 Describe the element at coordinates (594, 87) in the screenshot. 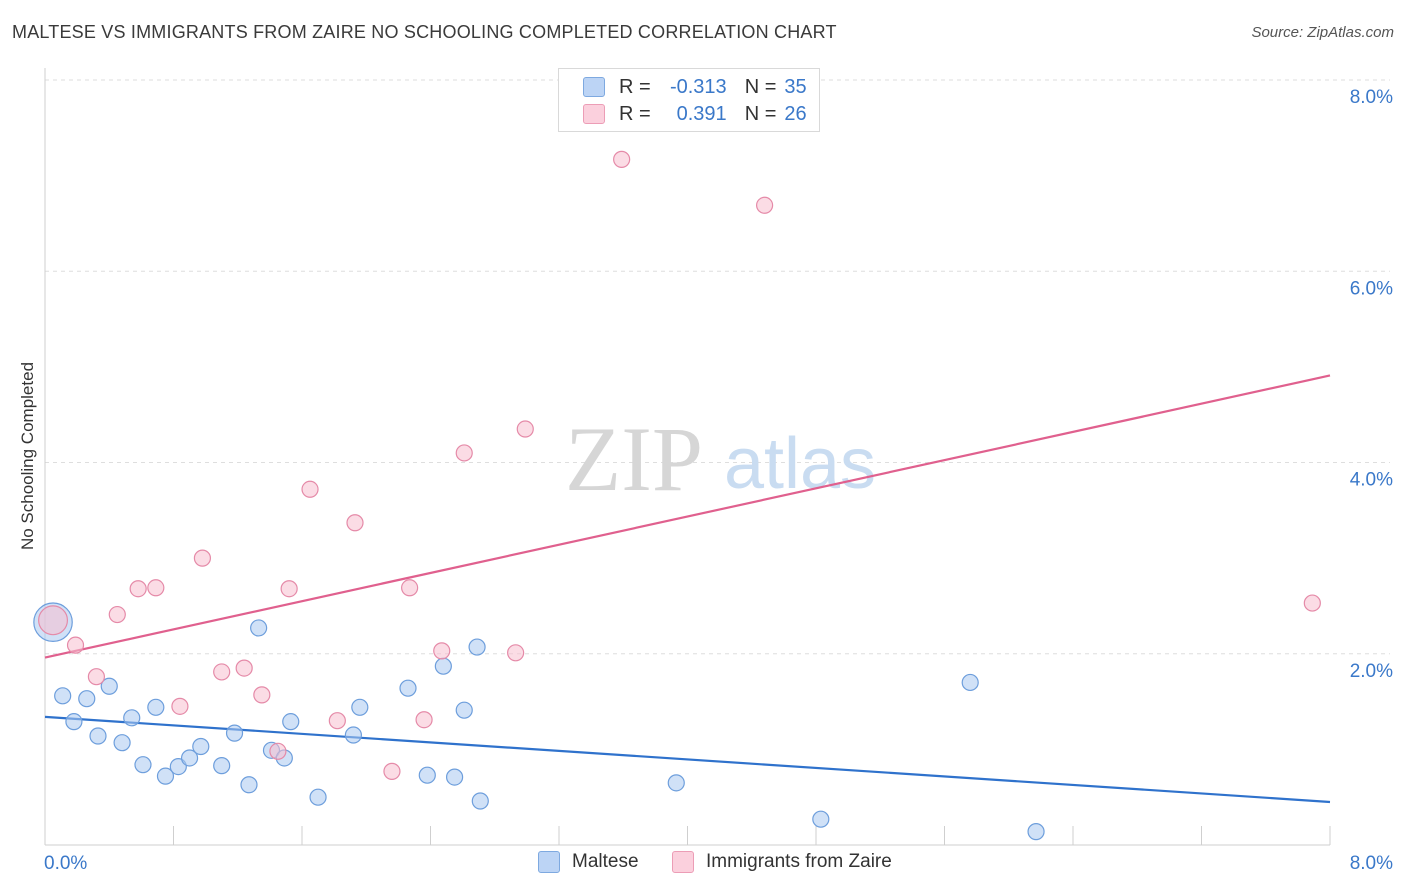

I see `legend-swatch-maltese` at that location.